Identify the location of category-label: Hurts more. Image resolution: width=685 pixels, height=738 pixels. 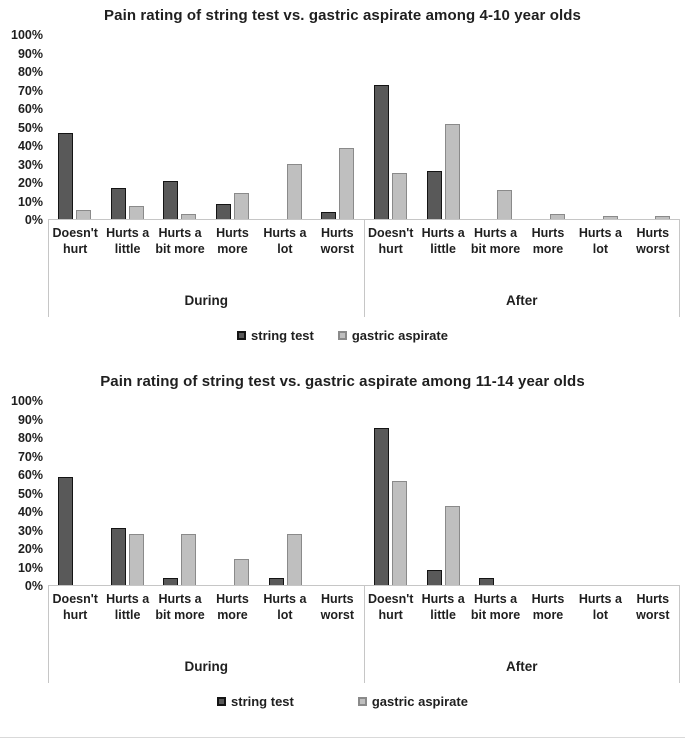
(232, 241).